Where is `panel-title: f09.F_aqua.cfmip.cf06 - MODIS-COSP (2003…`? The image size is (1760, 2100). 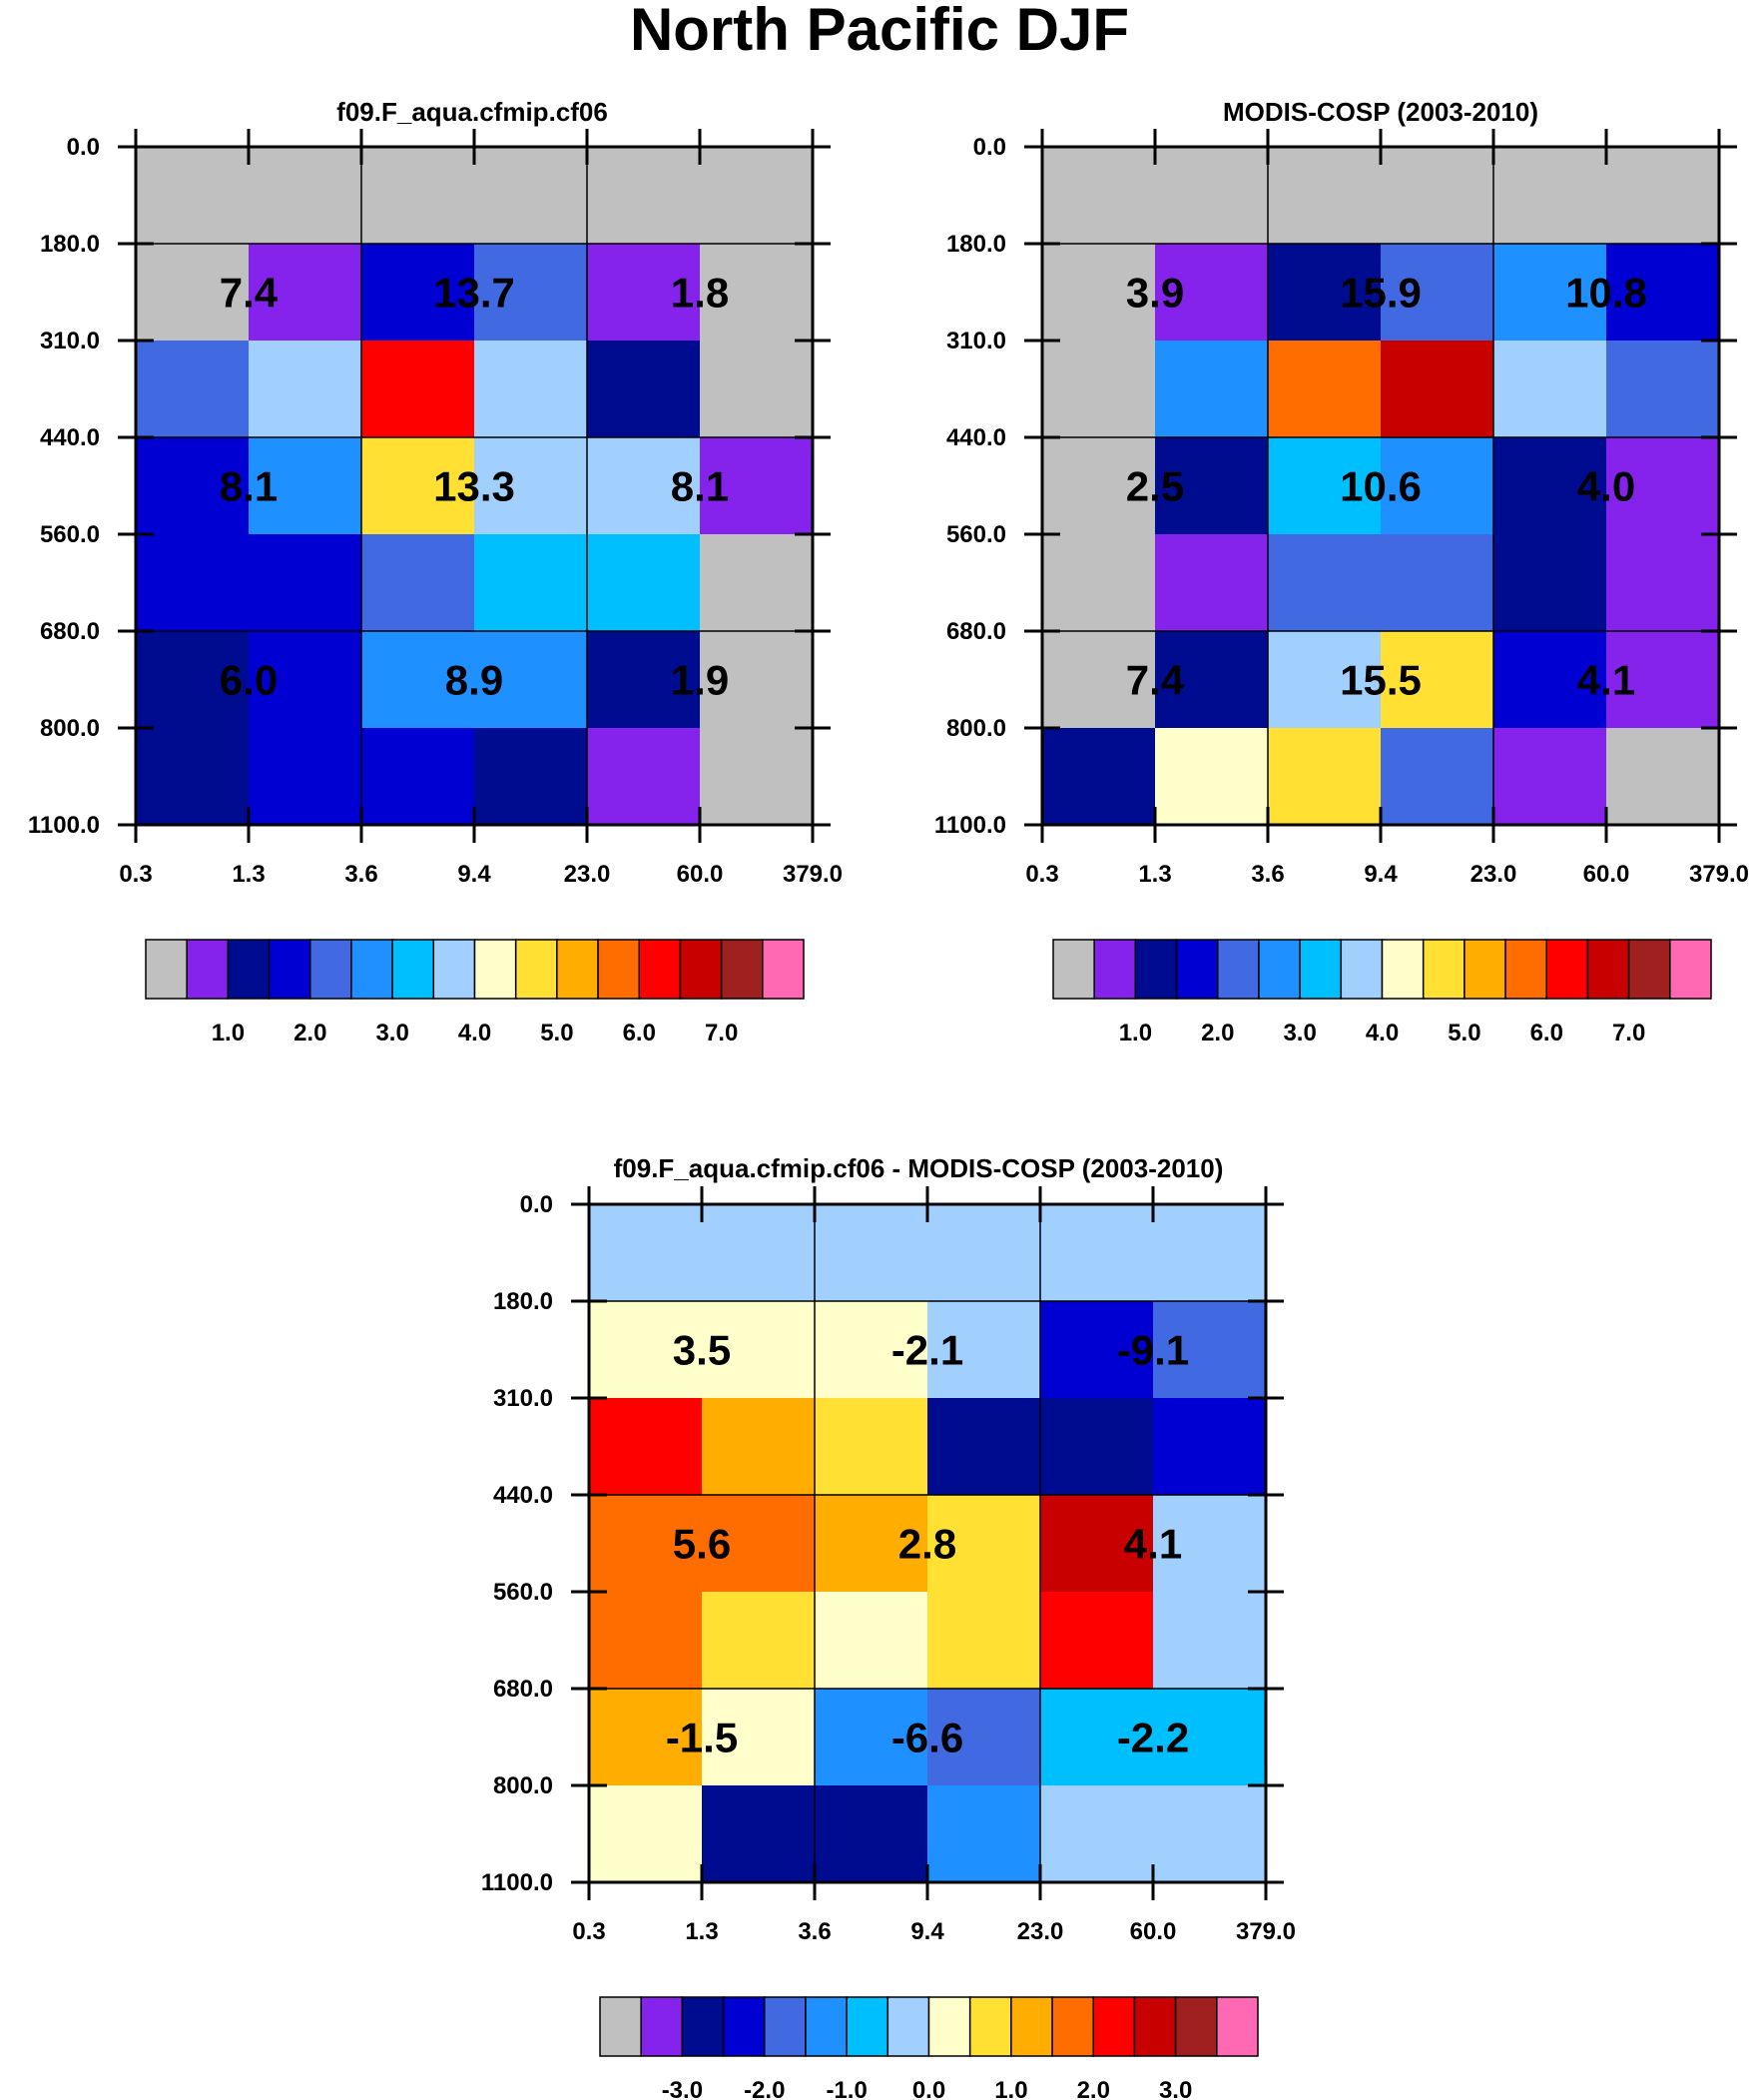 panel-title: f09.F_aqua.cfmip.cf06 - MODIS-COSP (2003… is located at coordinates (919, 1168).